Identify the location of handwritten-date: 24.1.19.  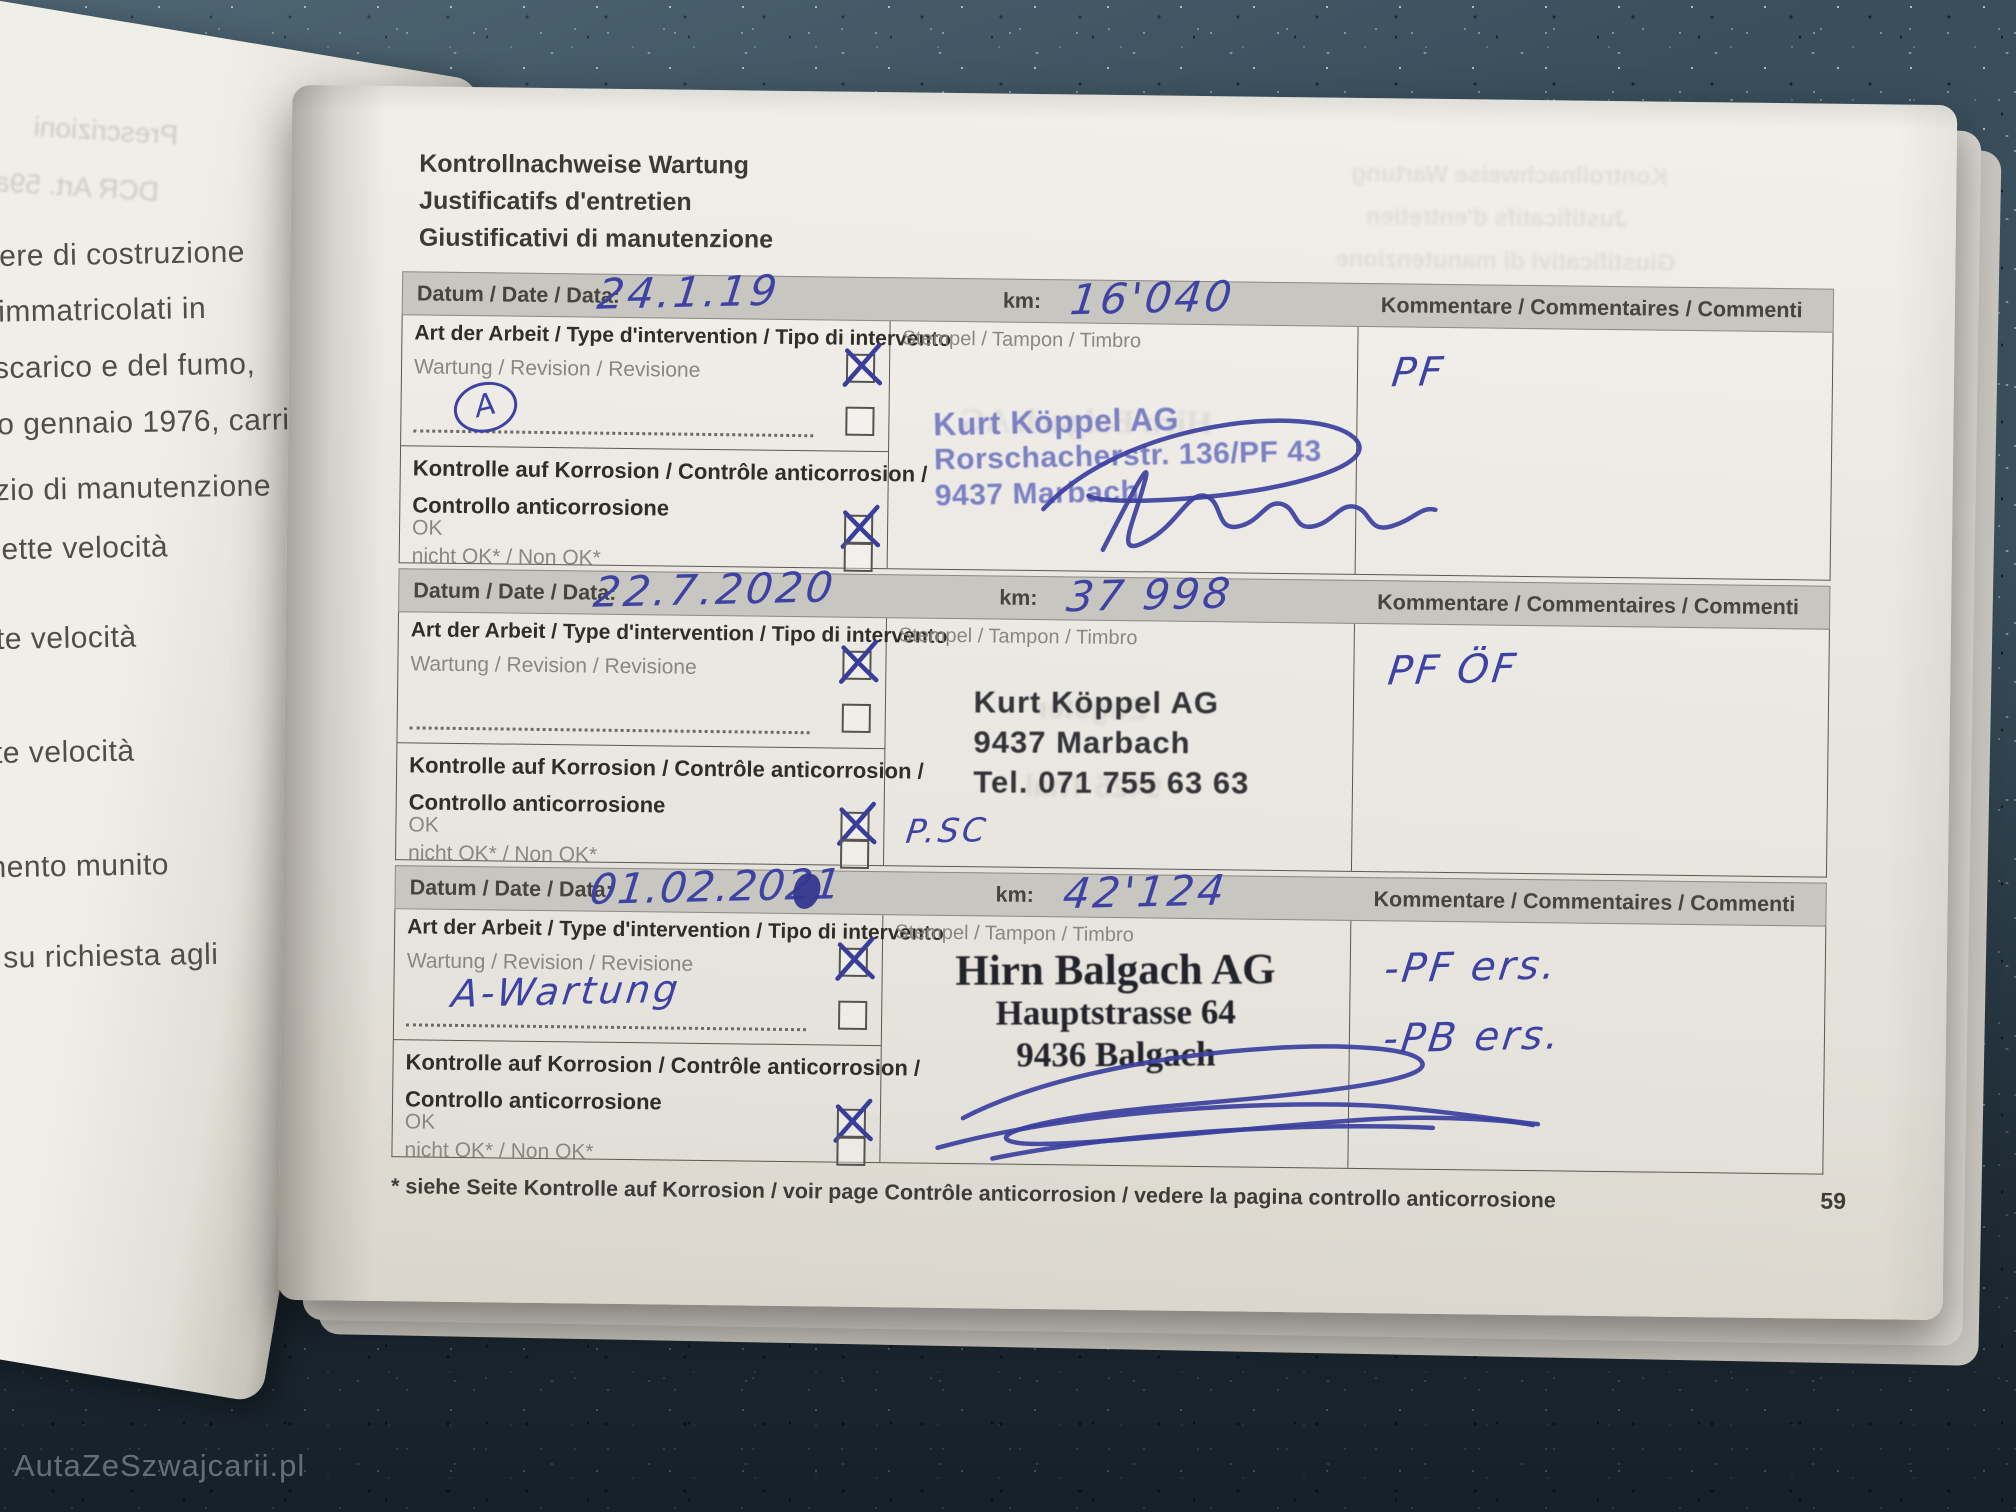
(688, 292).